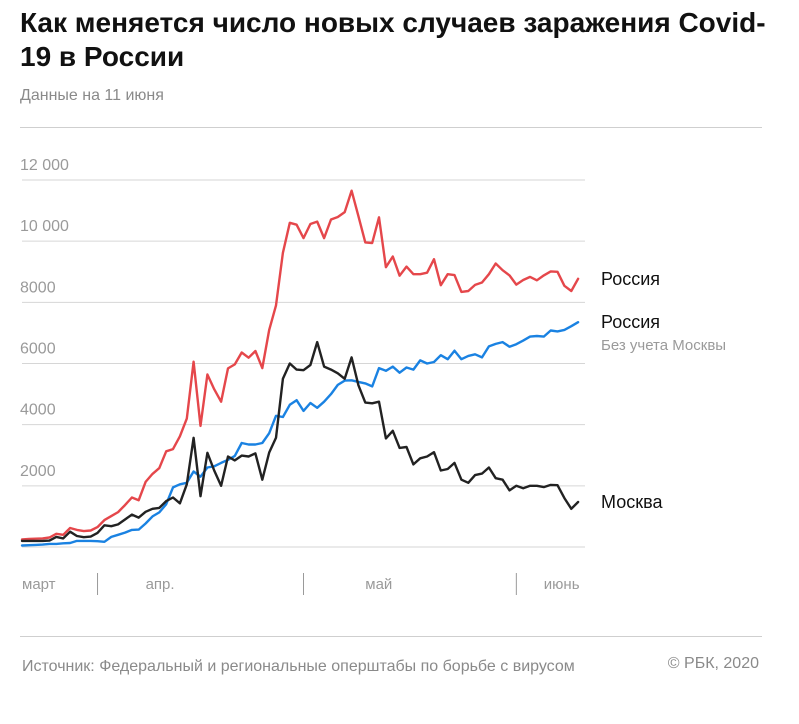 This screenshot has height=724, width=799. Describe the element at coordinates (632, 502) in the screenshot. I see `series-end-label: Москва` at that location.